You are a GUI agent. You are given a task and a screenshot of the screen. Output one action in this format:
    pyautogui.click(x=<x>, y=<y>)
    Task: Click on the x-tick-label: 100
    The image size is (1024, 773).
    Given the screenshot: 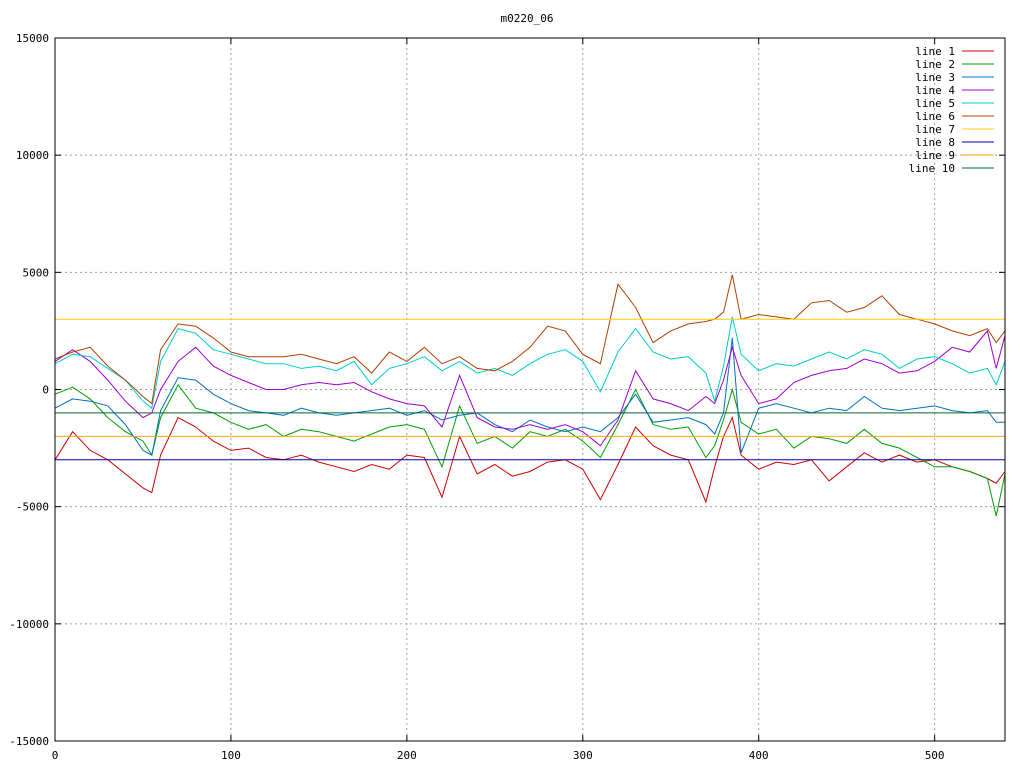 What is the action you would take?
    pyautogui.click(x=231, y=755)
    